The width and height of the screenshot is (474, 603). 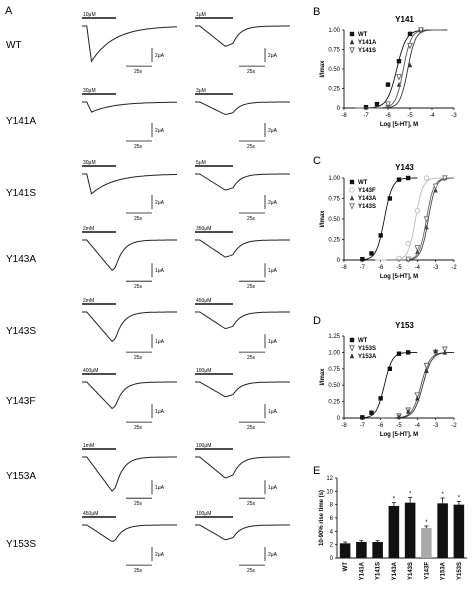 I want to click on trace-row: Y143F 400μM 1μA 25s 100μM 1μA 25s, so click(x=148, y=399).